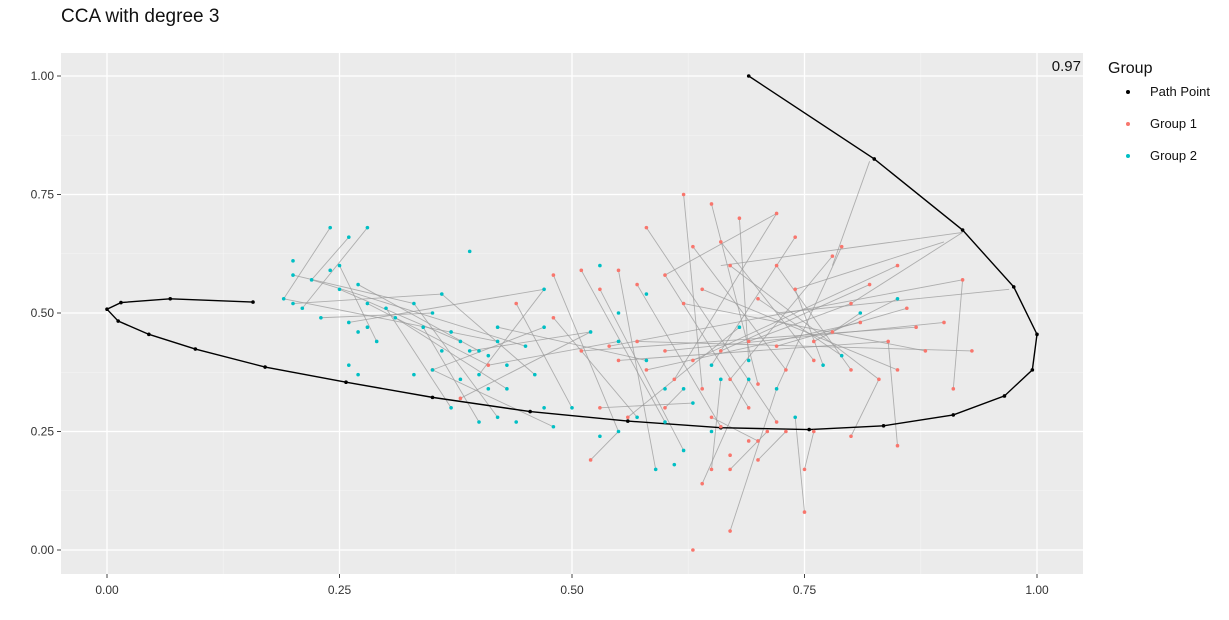  Describe the element at coordinates (43, 76) in the screenshot. I see `y-tick-label: 1.00` at that location.